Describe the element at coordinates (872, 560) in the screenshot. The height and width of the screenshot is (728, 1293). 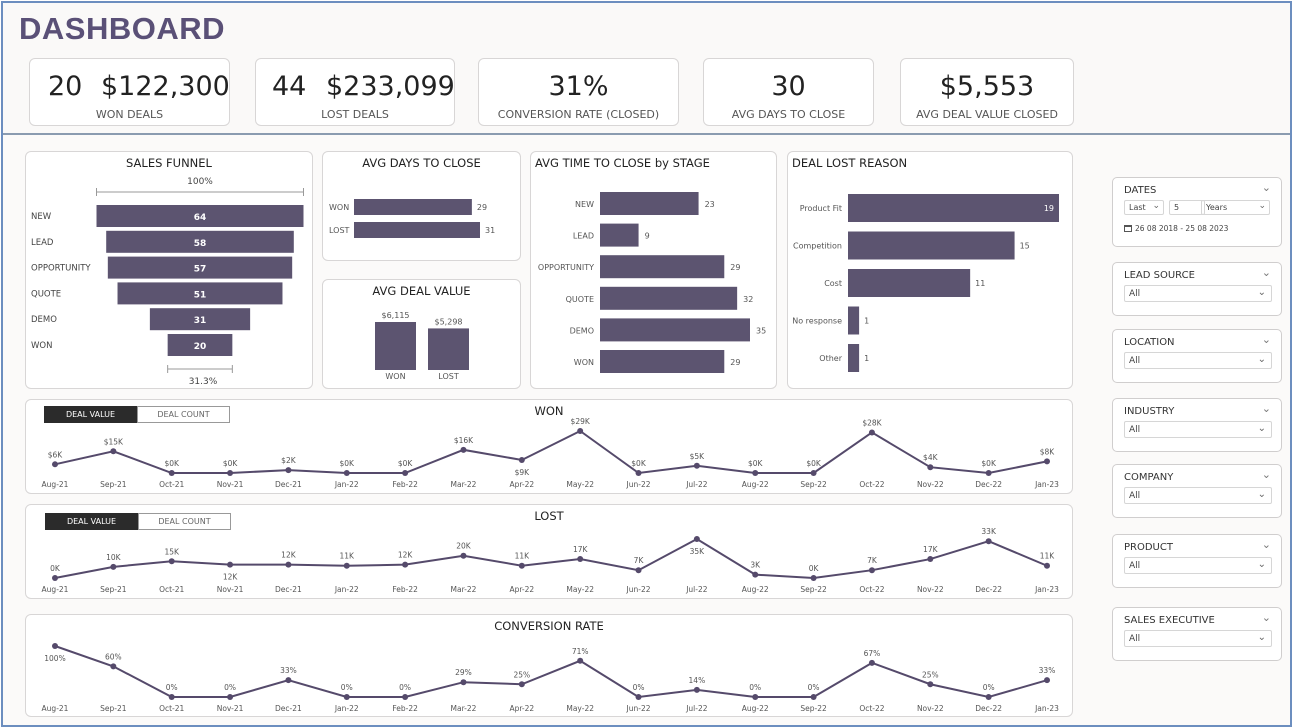
I see `line-data-label: 7K` at that location.